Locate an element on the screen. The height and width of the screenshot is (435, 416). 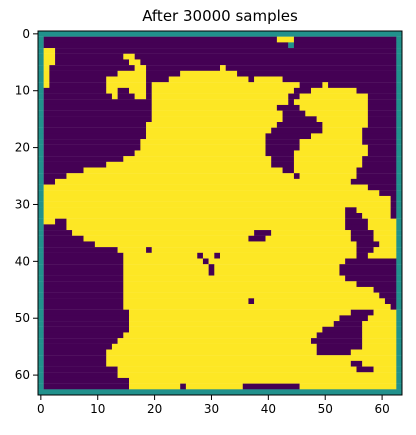
x-tick-label: 50 is located at coordinates (325, 409).